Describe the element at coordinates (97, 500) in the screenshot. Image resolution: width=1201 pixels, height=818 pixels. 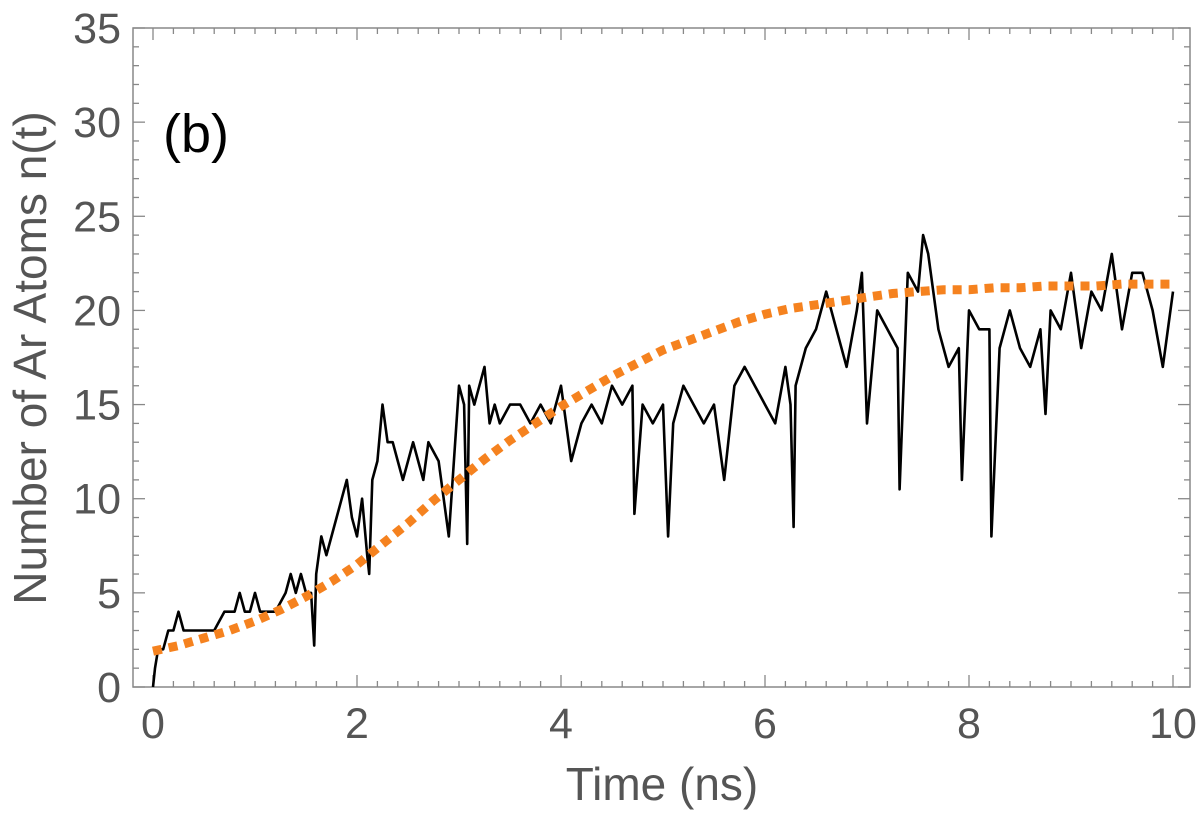
I see `y-tick-label: 10` at that location.